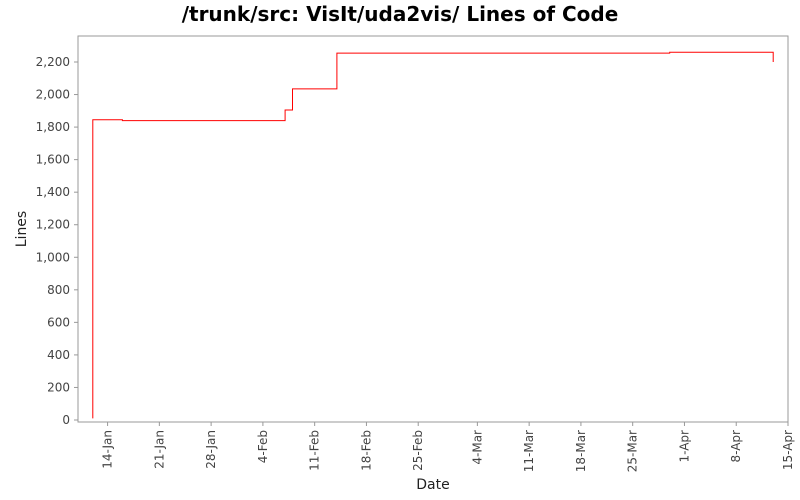 This screenshot has height=500, width=800. Describe the element at coordinates (432, 485) in the screenshot. I see `x-axis-title: Date` at that location.